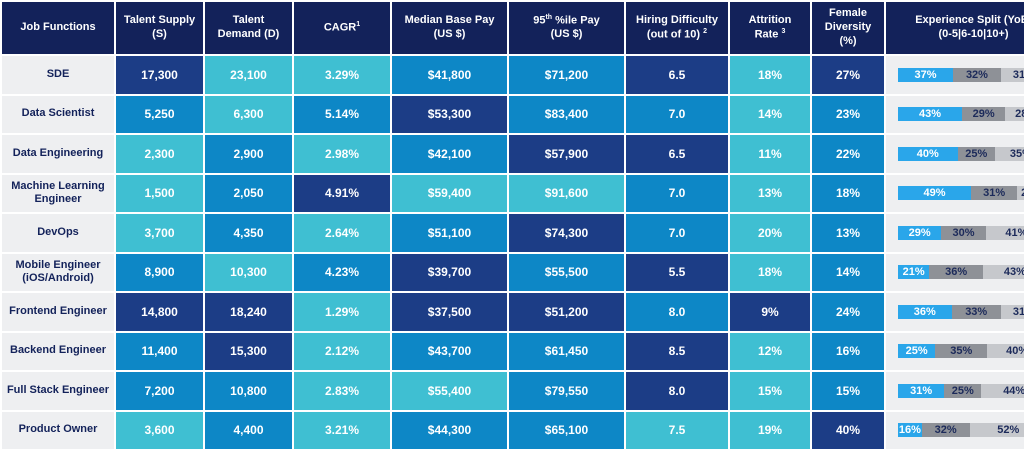  Describe the element at coordinates (58, 273) in the screenshot. I see `job-function-label: Mobile Engineer (iOS/Android)` at that location.